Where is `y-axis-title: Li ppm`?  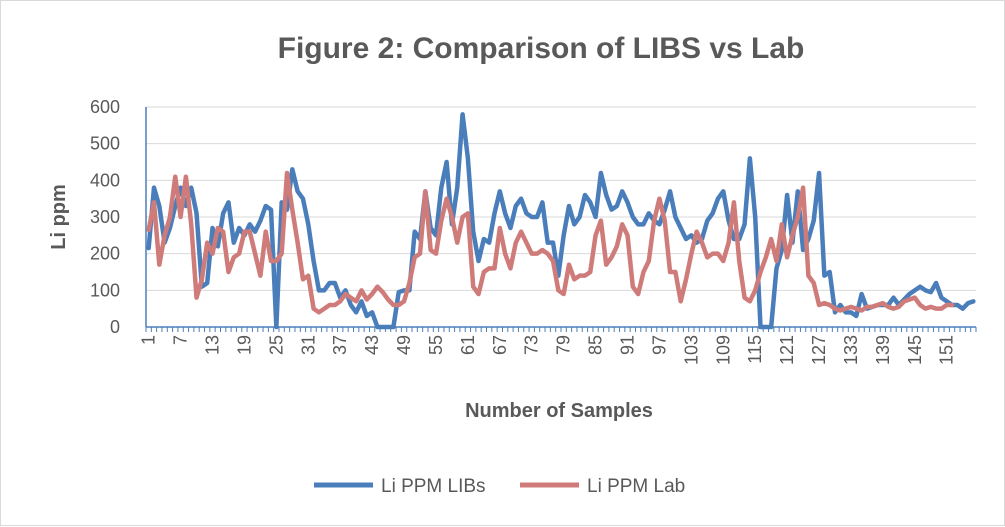 y-axis-title: Li ppm is located at coordinates (59, 217).